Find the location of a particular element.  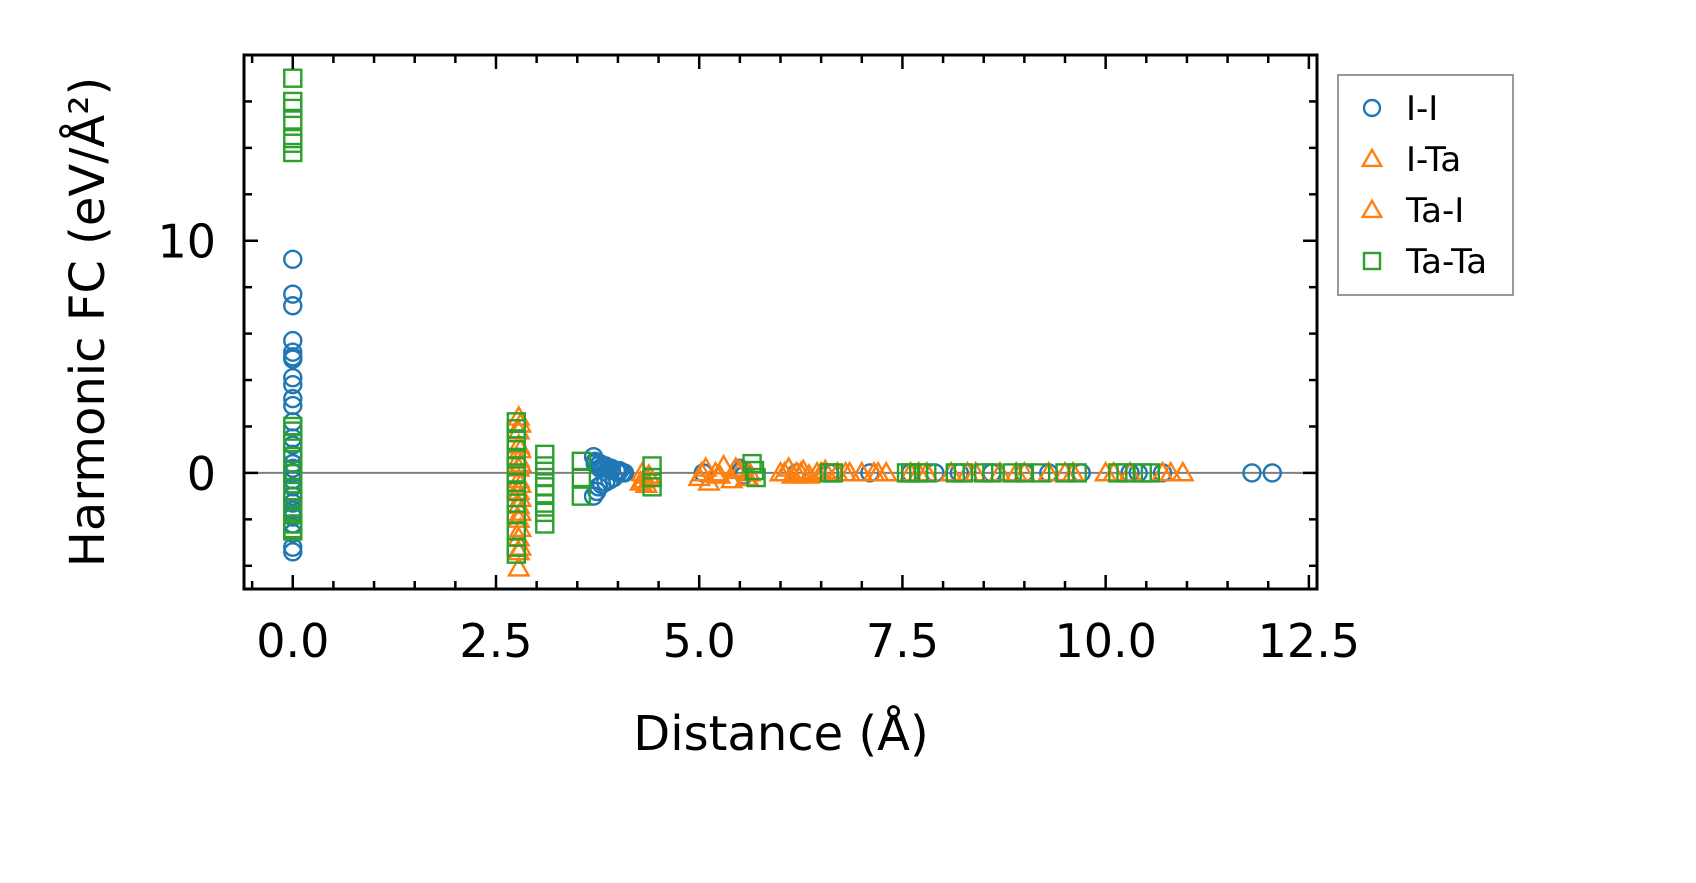

legend-label: I-Ta is located at coordinates (1433, 160).